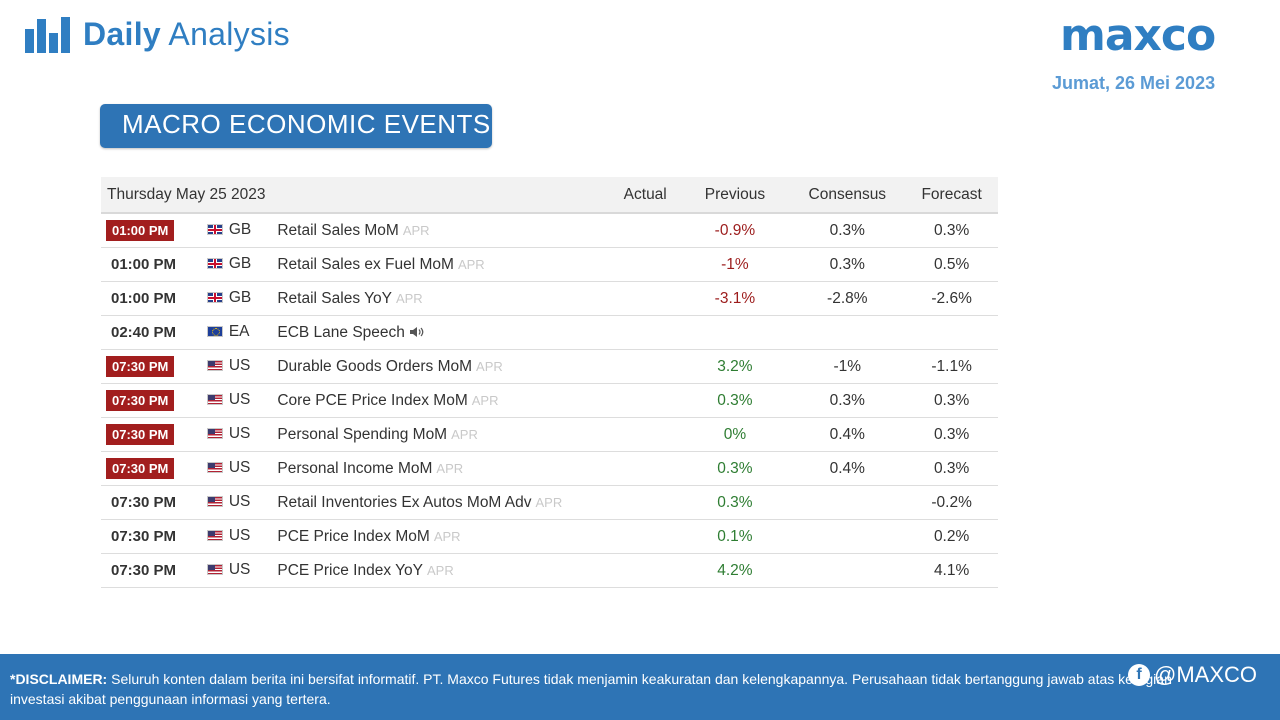 This screenshot has height=720, width=1280. Describe the element at coordinates (951, 366) in the screenshot. I see `forecast-cell: -1.1%` at that location.